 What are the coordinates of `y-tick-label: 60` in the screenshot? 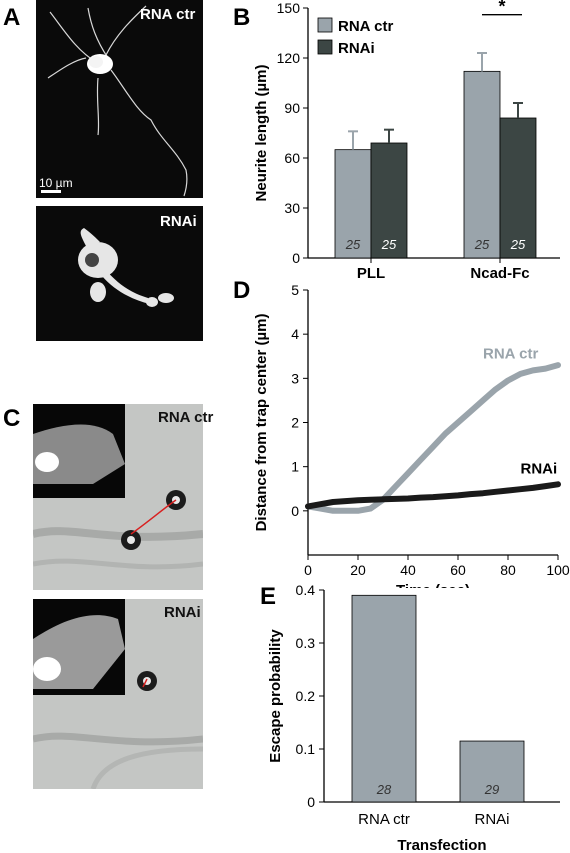 It's located at (292, 158).